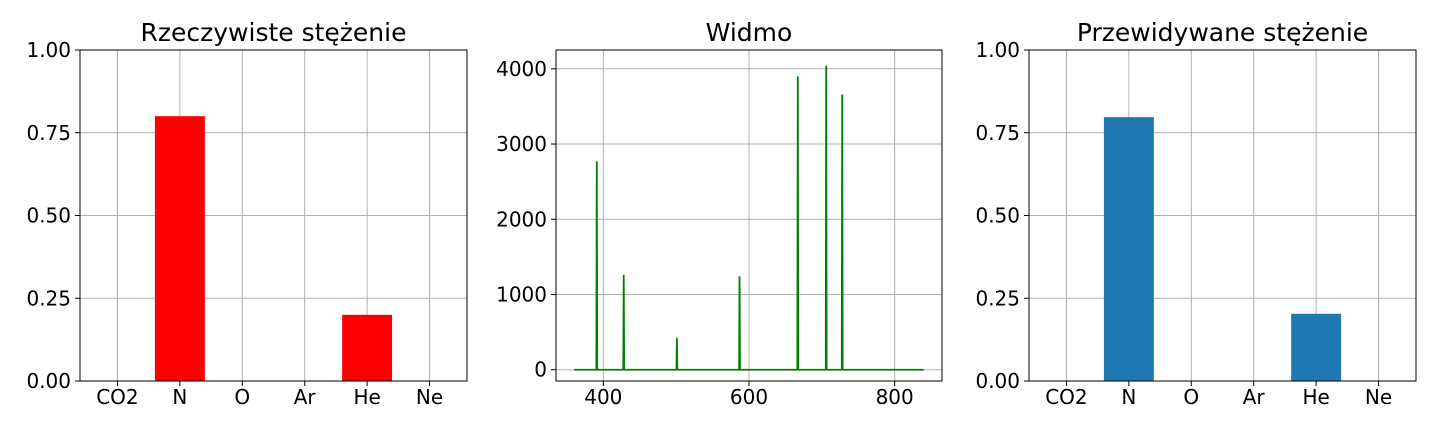 This screenshot has height=432, width=1440. I want to click on x-tick-label: 800, so click(895, 397).